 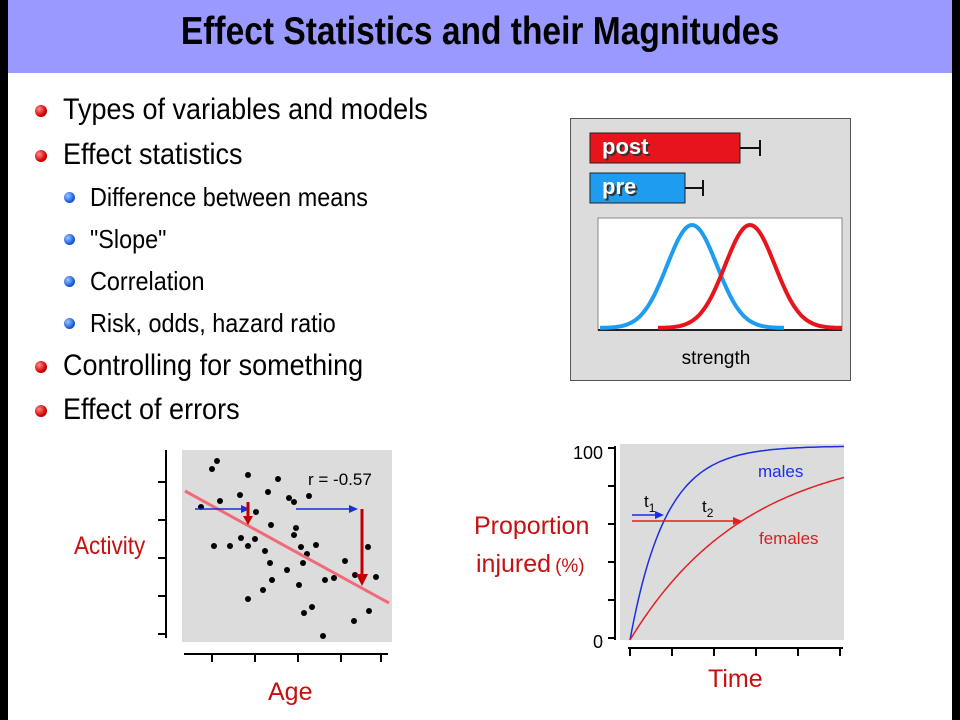 I want to click on t1-label: t1, so click(x=650, y=503).